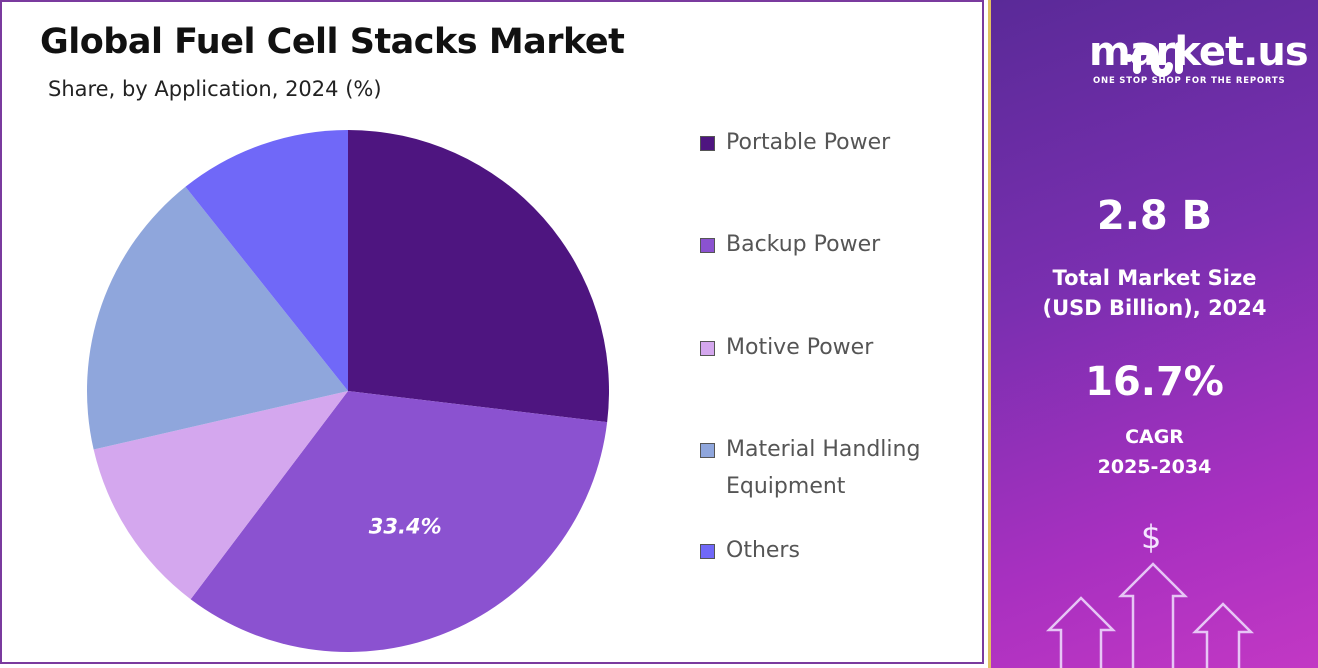 This screenshot has width=1318, height=668. I want to click on market-size-label-2: (USD Billion), 2024, so click(1154, 308).